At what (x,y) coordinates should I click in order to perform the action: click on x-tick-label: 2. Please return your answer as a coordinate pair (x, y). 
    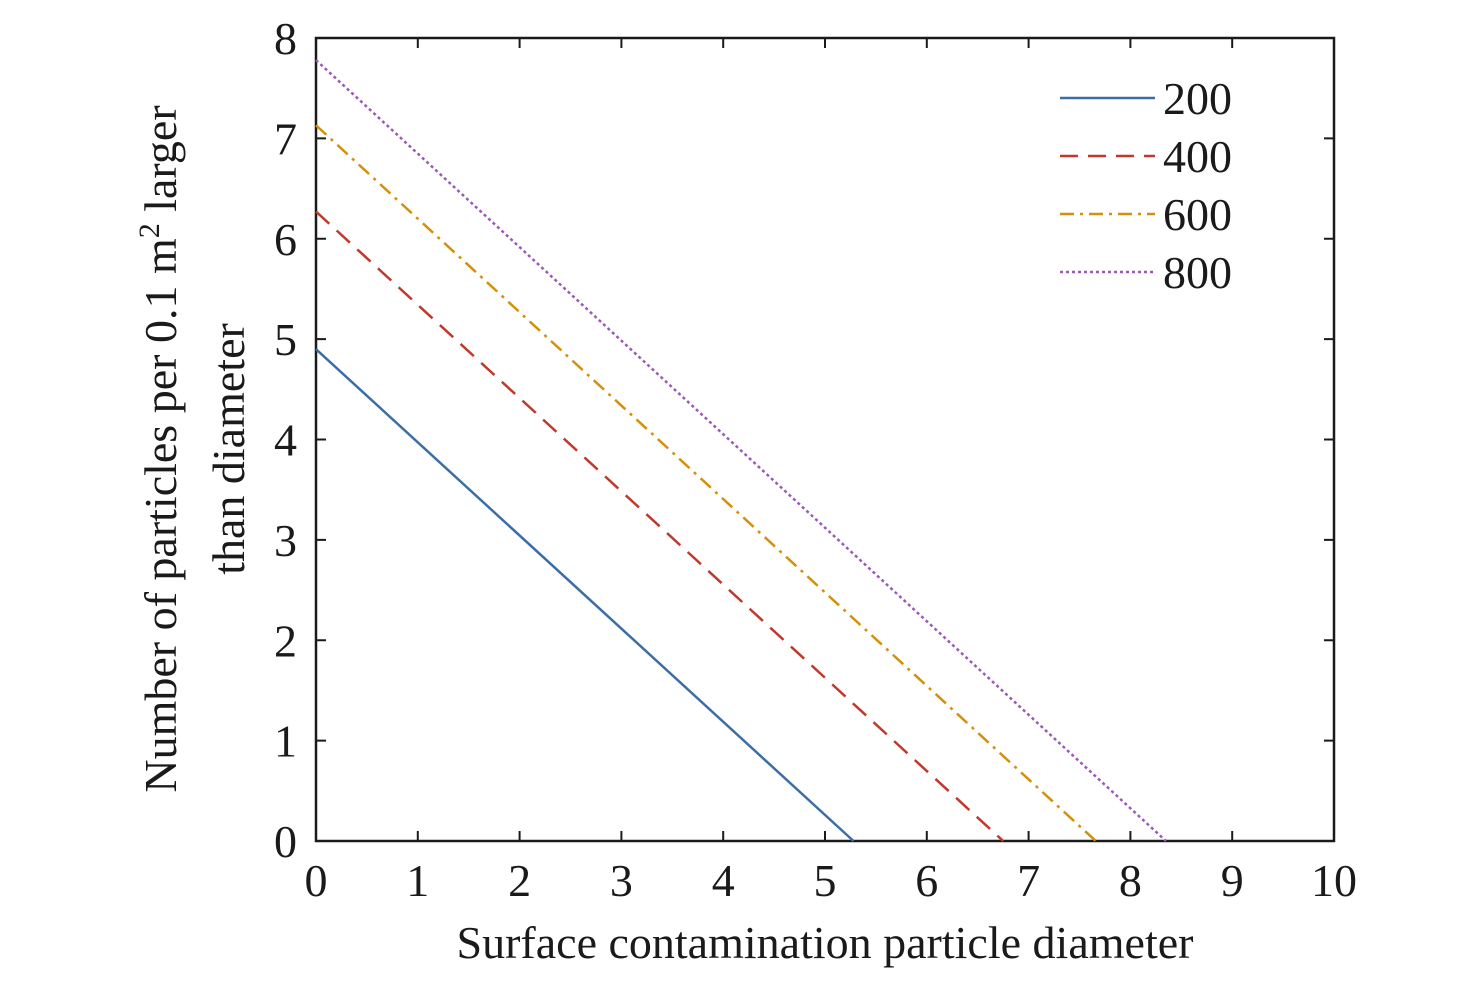
    Looking at the image, I should click on (519, 880).